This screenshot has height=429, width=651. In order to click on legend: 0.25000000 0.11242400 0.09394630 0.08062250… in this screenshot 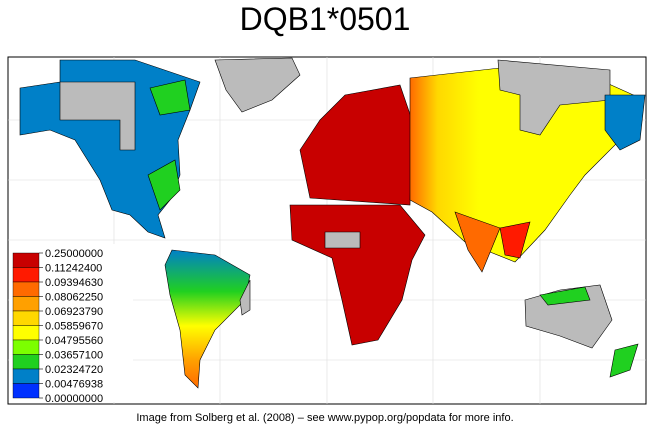, I will do `click(71, 324)`.